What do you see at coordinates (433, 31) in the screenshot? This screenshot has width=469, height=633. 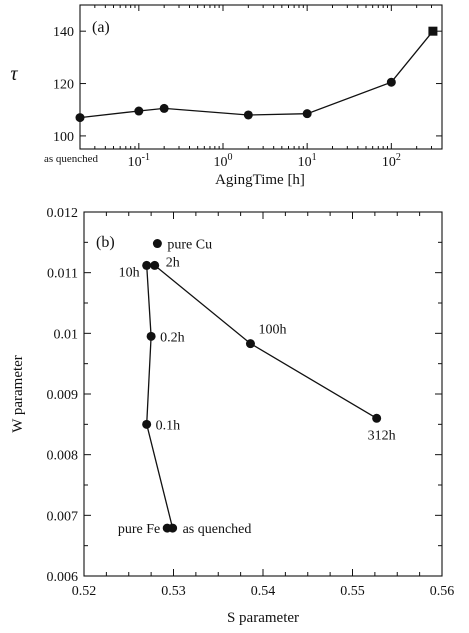 I see `data-point-square` at bounding box center [433, 31].